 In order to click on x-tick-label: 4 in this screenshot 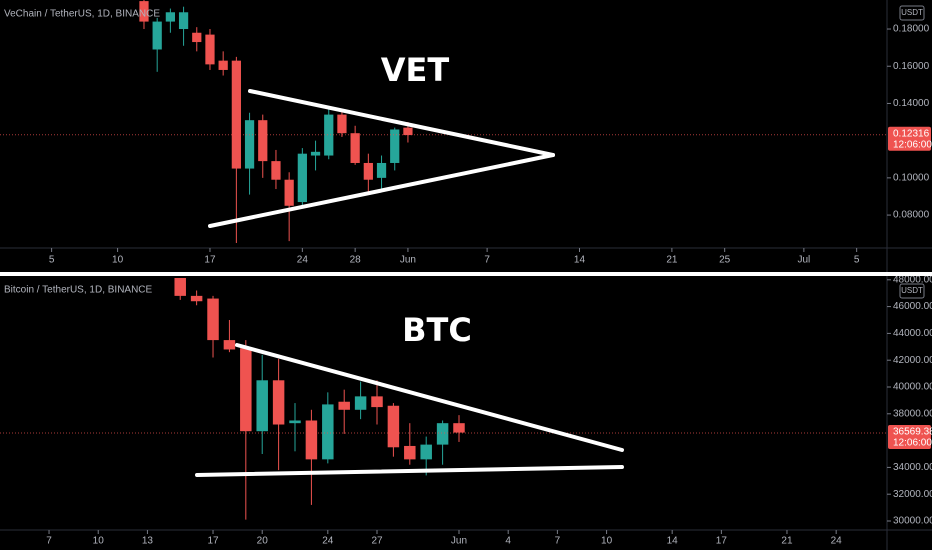, I will do `click(508, 541)`.